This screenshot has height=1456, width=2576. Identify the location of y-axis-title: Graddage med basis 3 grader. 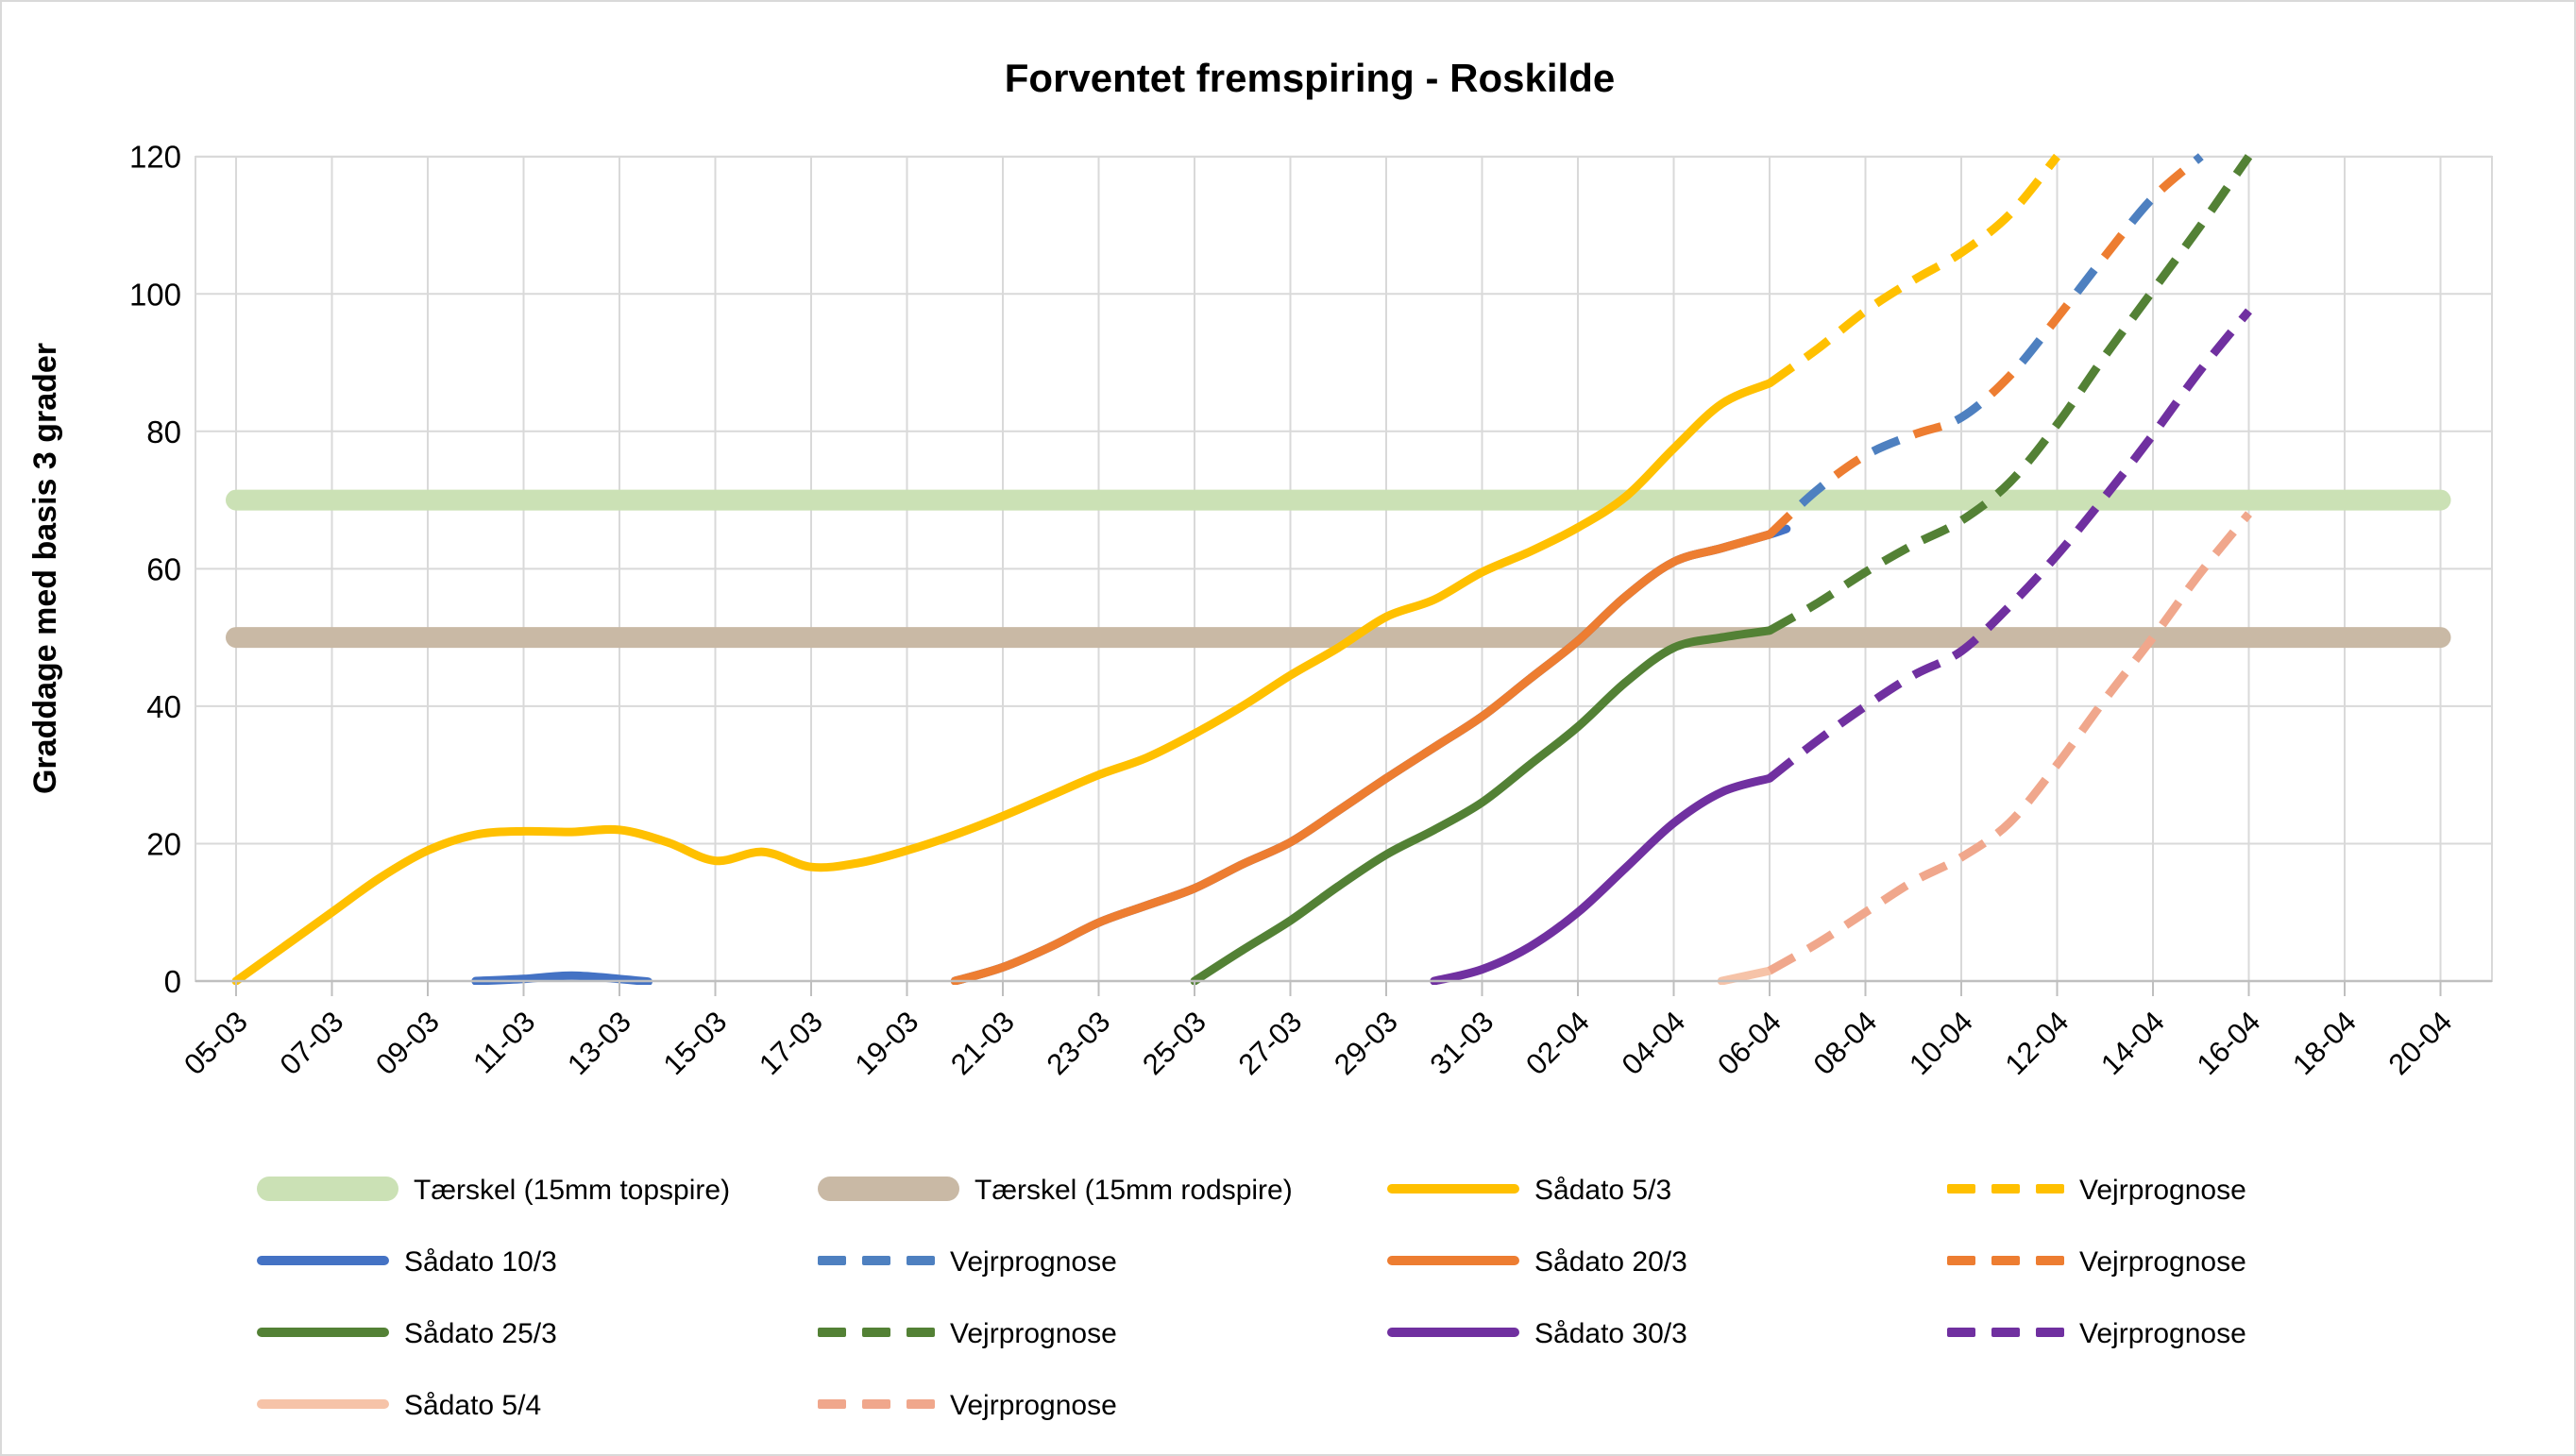
(45, 568).